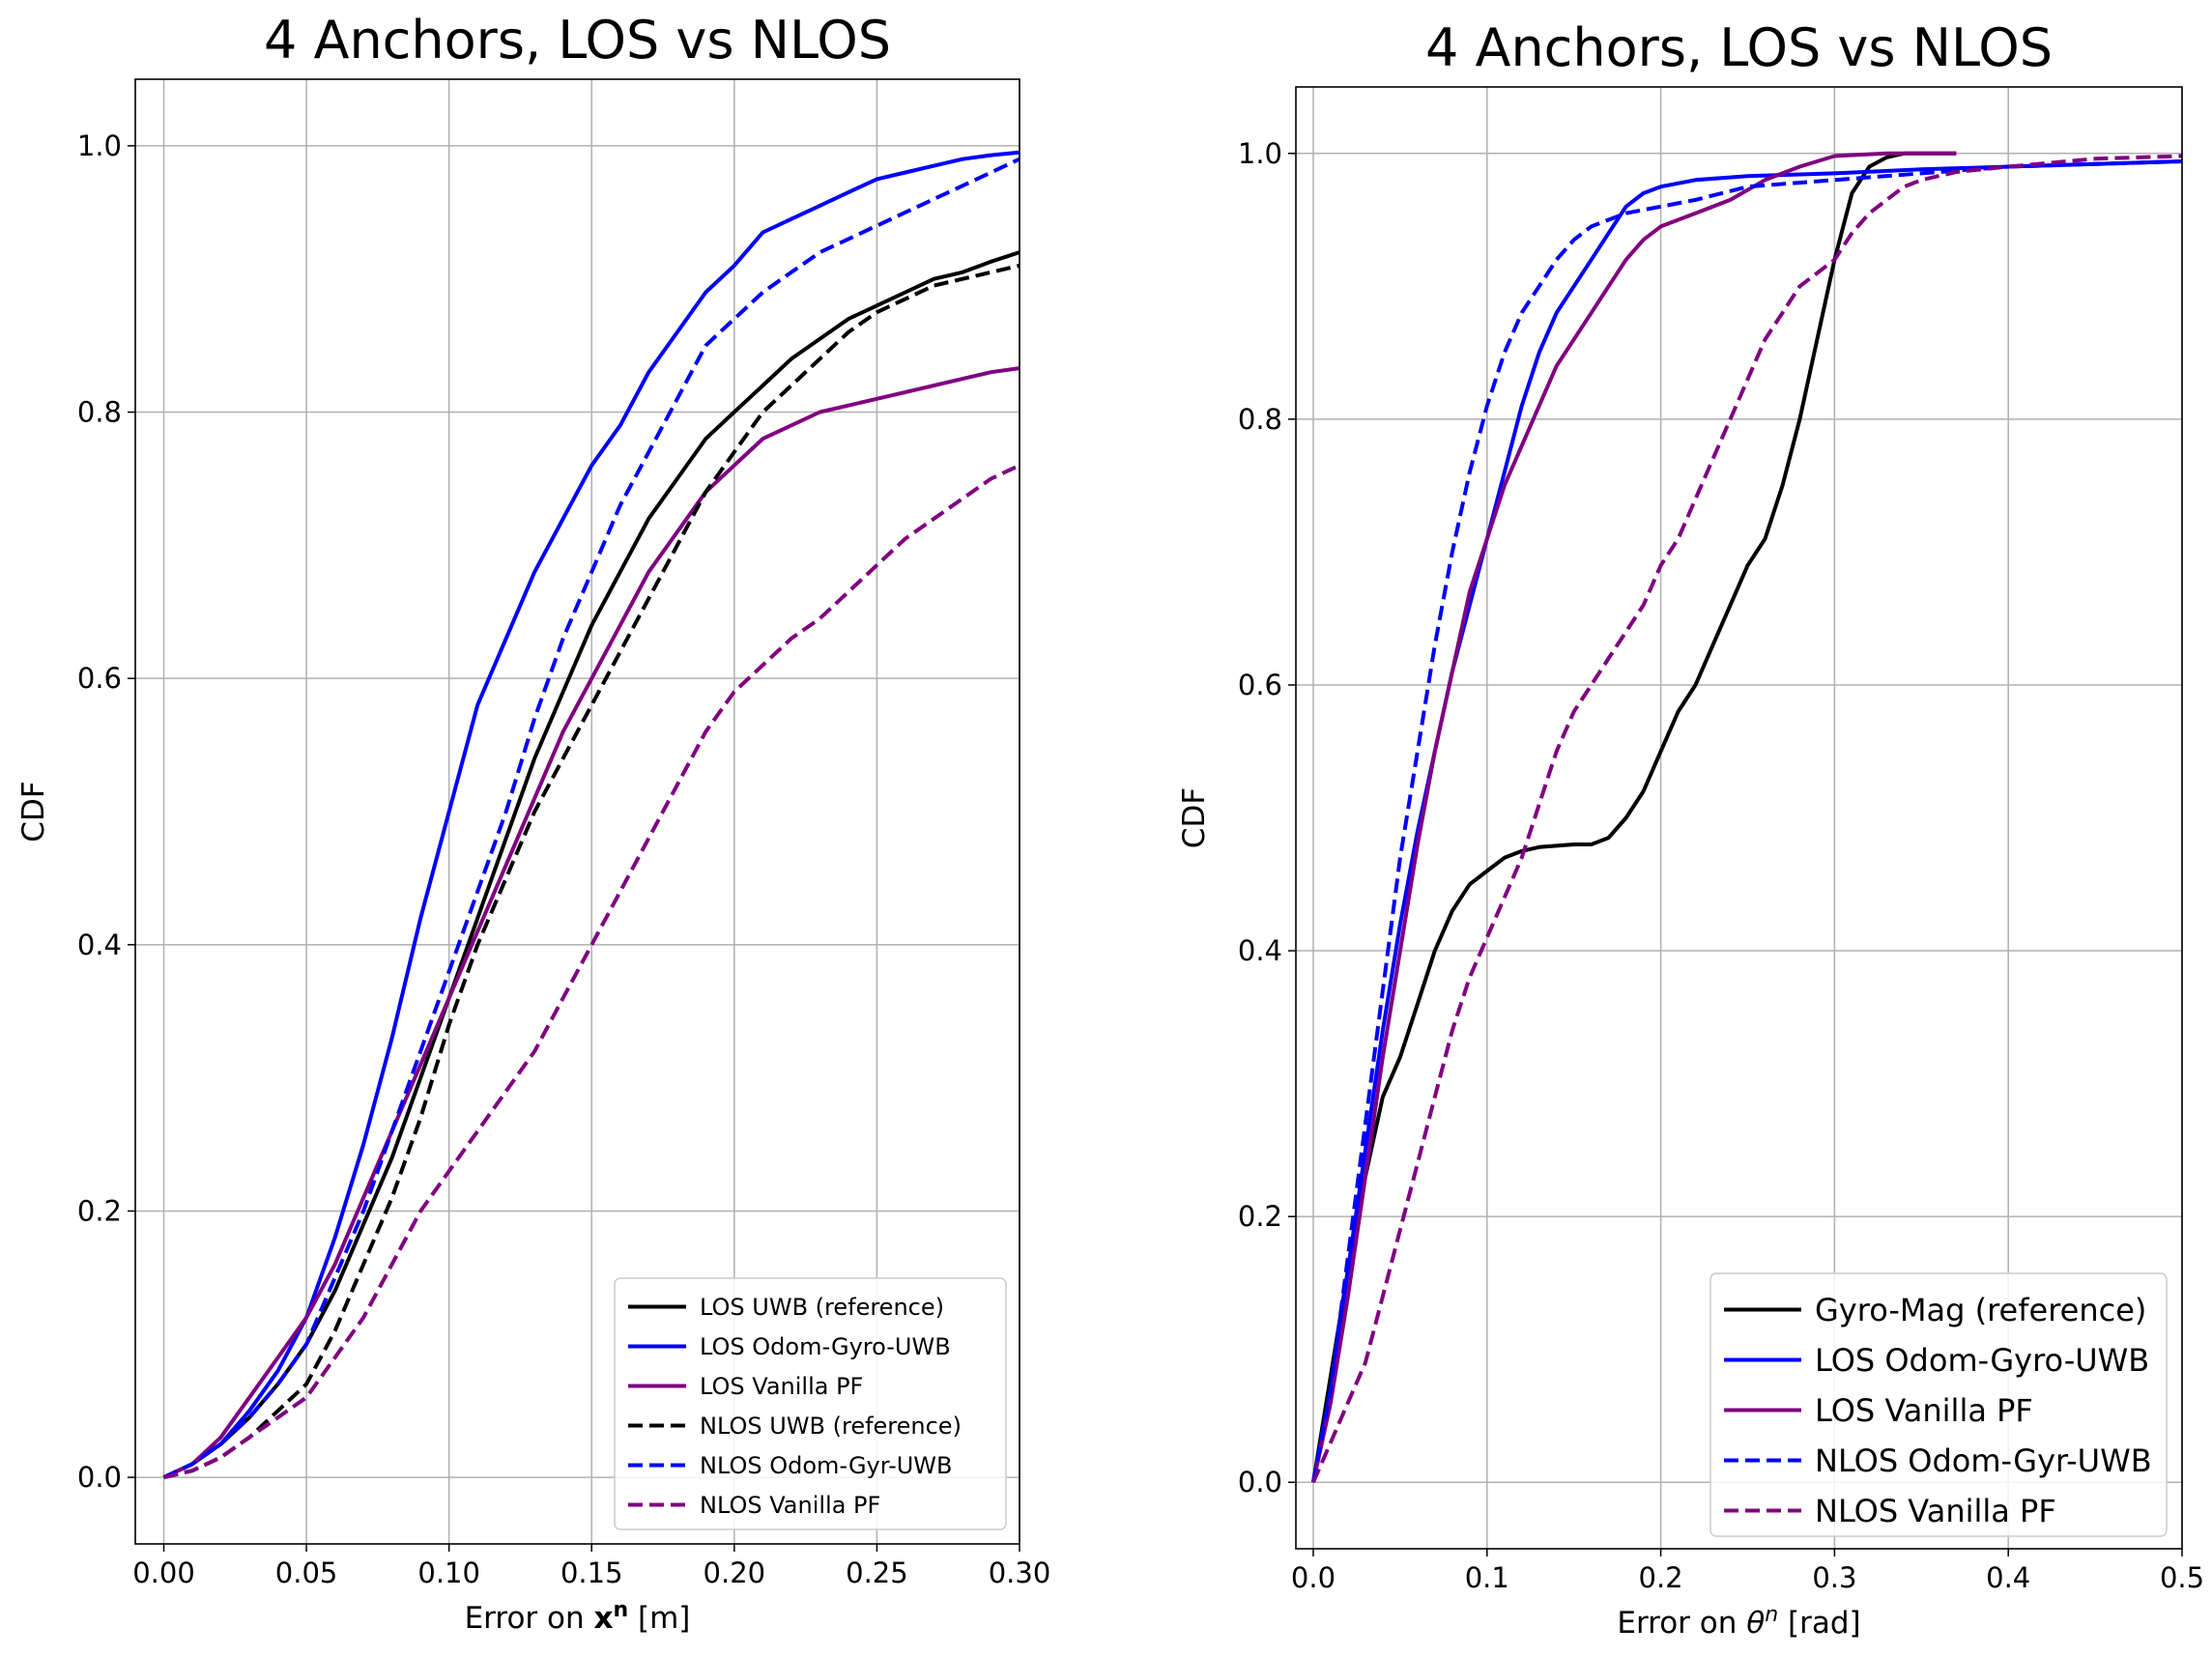 This screenshot has height=1656, width=2212. I want to click on x-tick-label: 0.30, so click(1020, 1572).